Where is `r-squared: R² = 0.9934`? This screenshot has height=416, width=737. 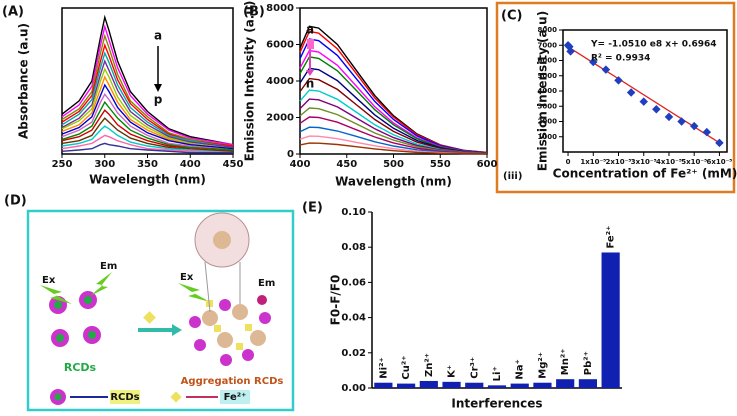 r-squared: R² = 0.9934 is located at coordinates (620, 59).